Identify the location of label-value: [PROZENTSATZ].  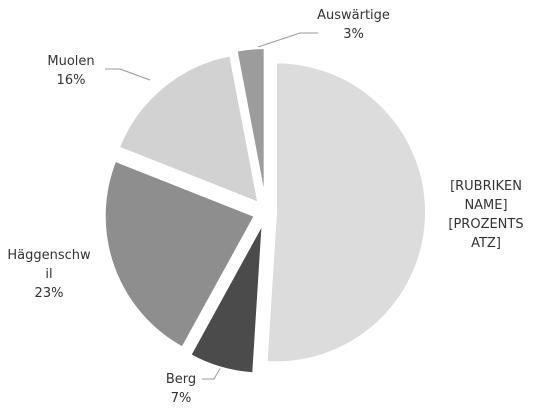
(486, 234).